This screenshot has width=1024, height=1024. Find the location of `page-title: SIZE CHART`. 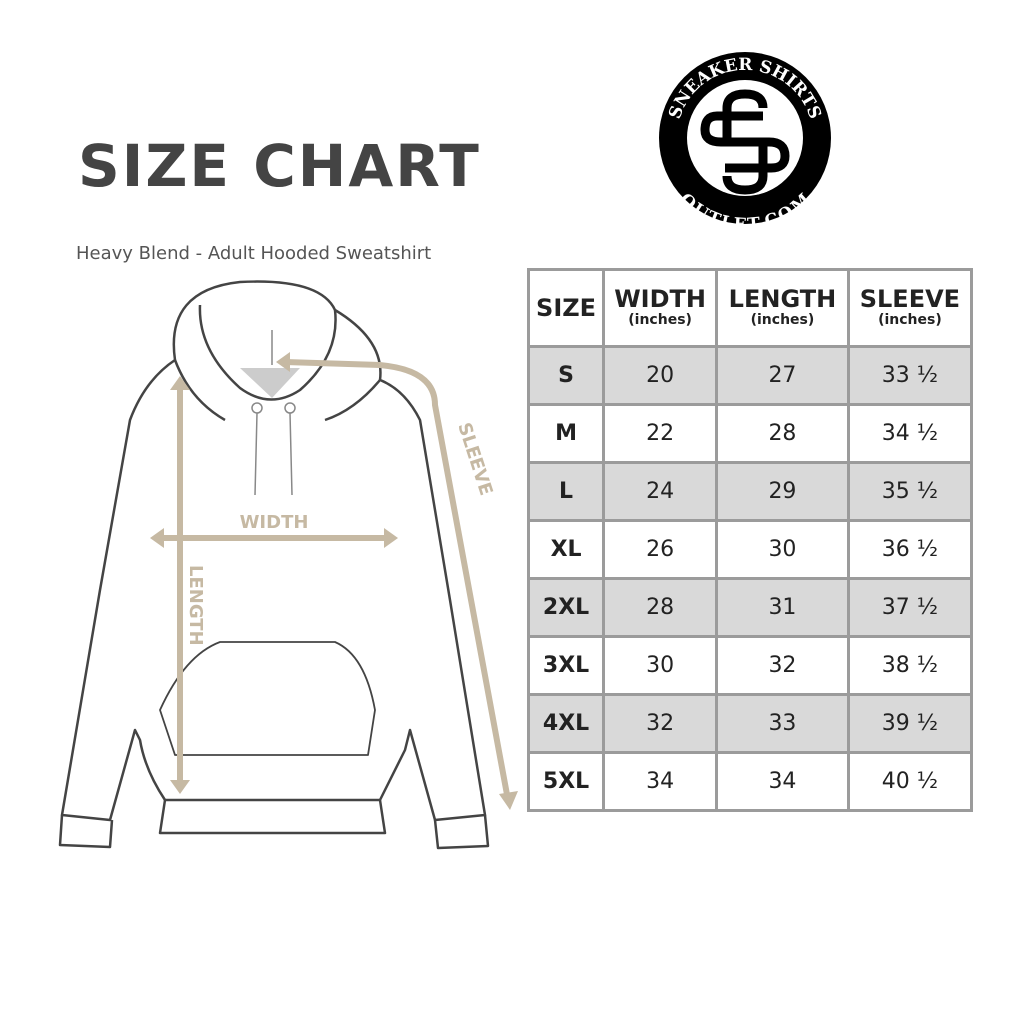

page-title: SIZE CHART is located at coordinates (279, 166).